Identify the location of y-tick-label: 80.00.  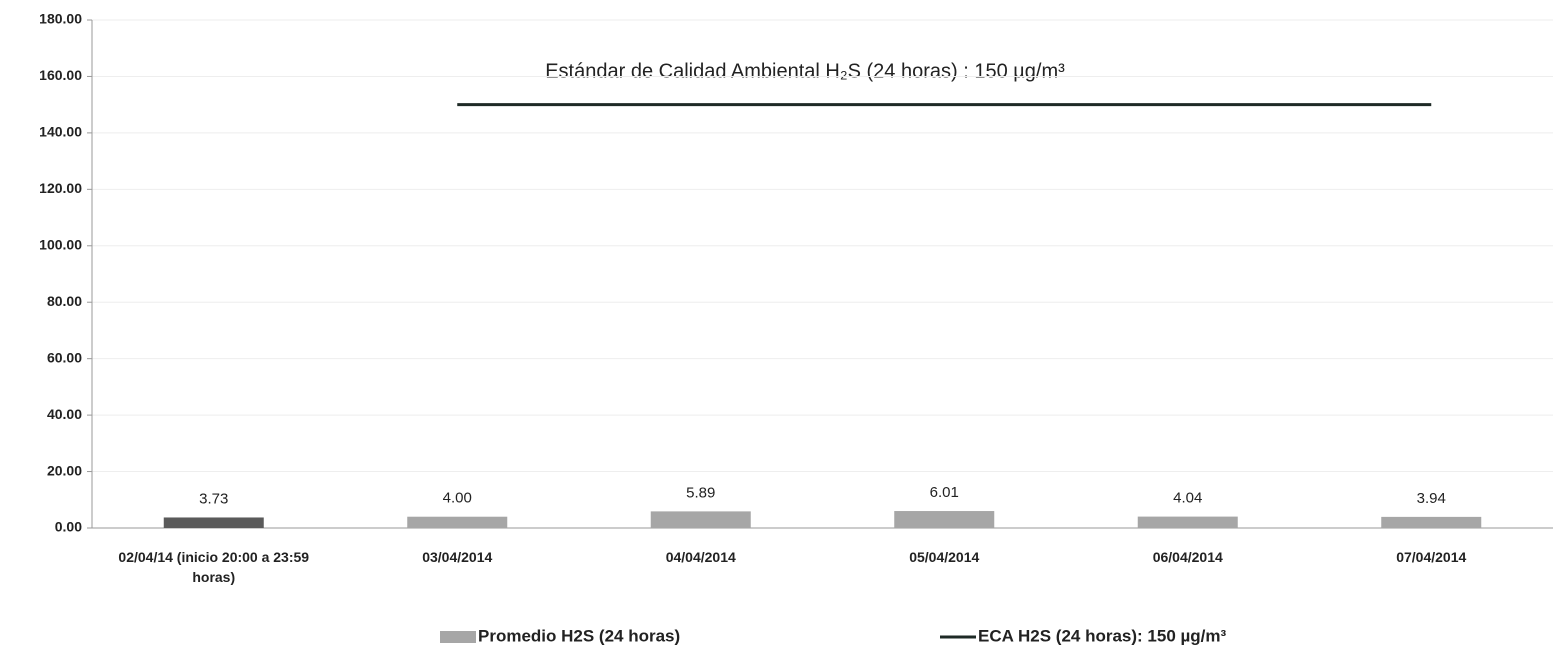
(64, 301).